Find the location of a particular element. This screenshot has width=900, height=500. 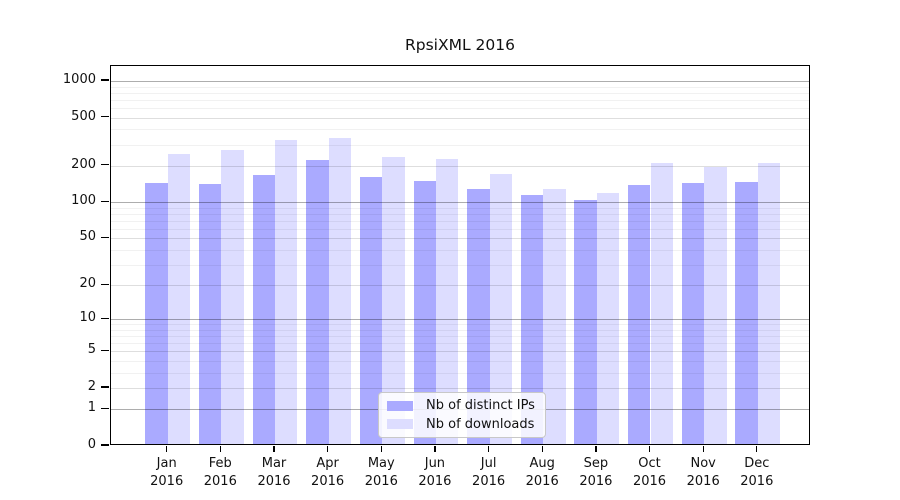

x-axis-tick-label: Oct 2016 is located at coordinates (650, 472).